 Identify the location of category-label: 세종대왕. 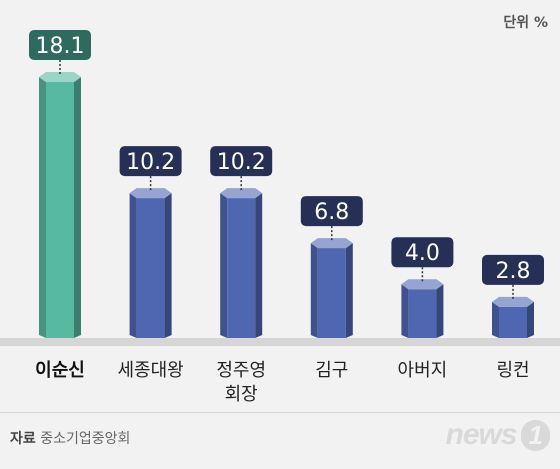
(150, 370).